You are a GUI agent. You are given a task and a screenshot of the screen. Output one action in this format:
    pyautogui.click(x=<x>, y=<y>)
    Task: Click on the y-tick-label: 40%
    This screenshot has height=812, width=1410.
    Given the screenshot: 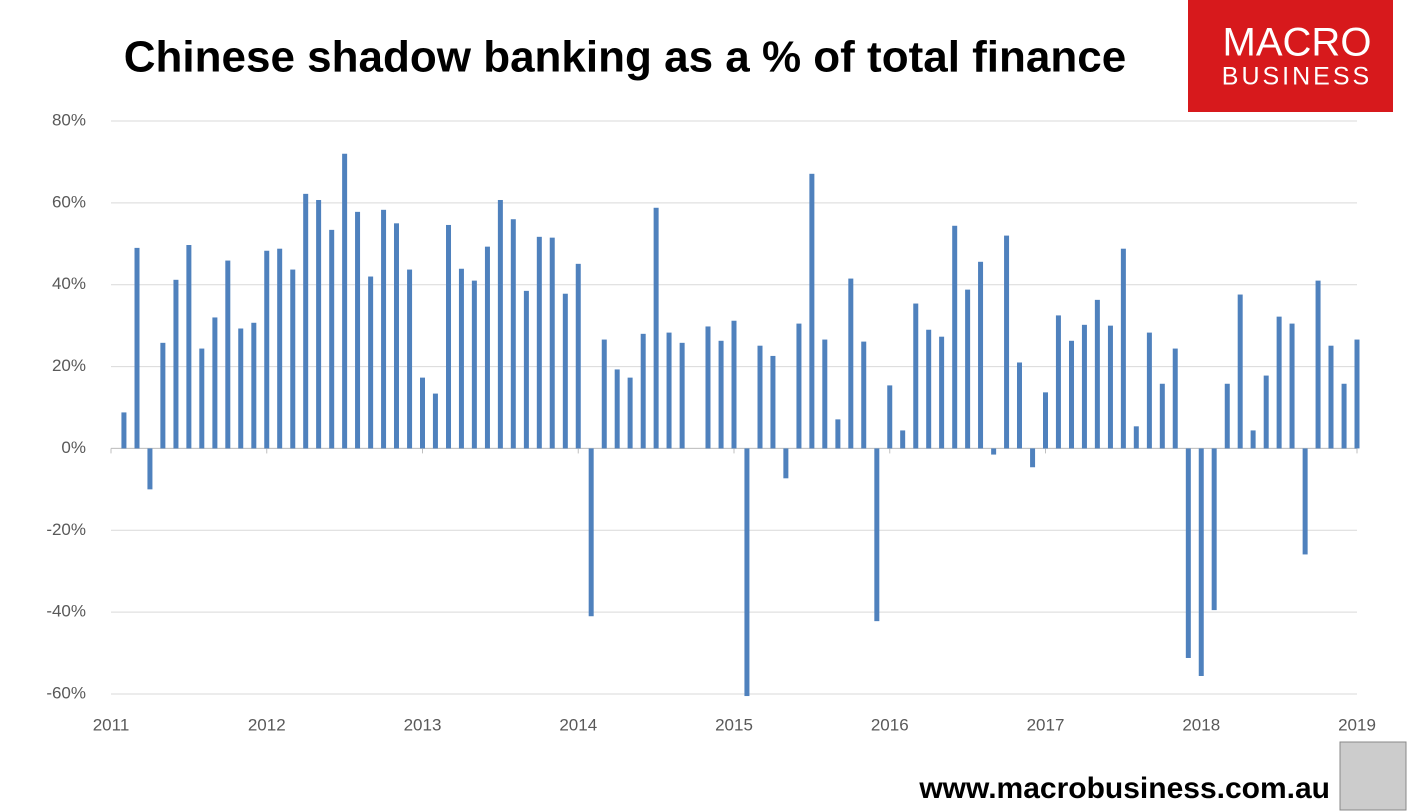 What is the action you would take?
    pyautogui.click(x=69, y=283)
    